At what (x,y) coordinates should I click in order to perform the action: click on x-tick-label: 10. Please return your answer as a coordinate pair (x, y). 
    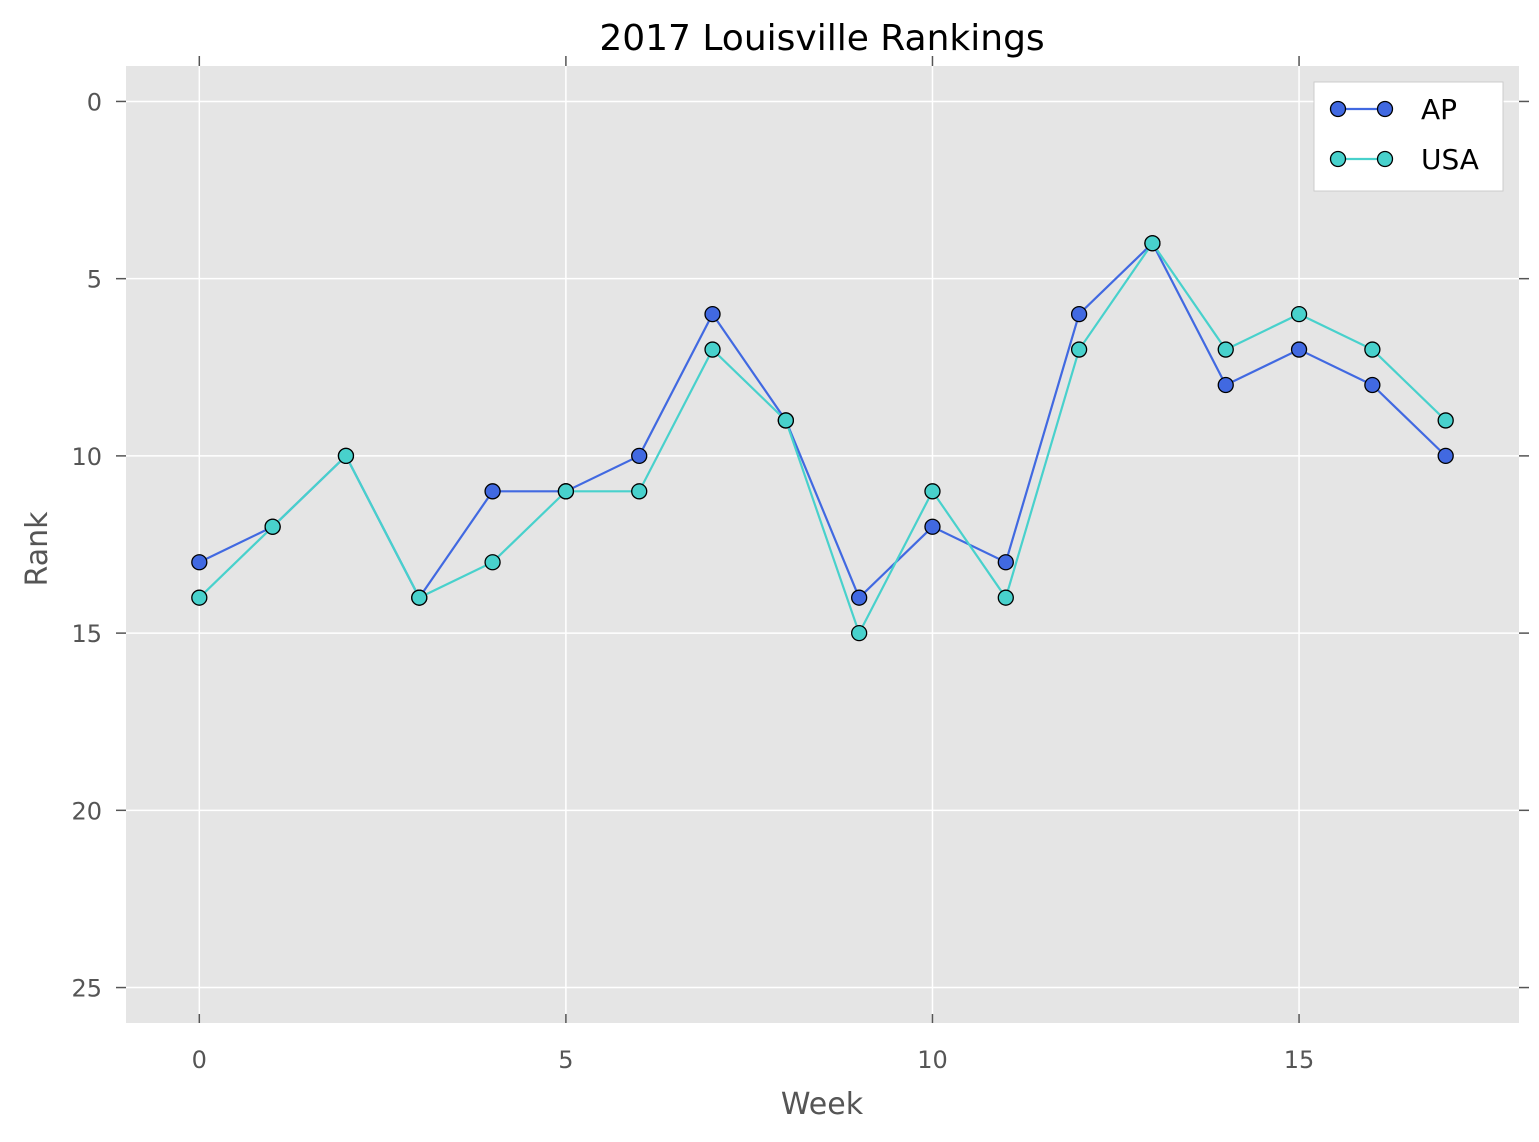
    Looking at the image, I should click on (932, 1060).